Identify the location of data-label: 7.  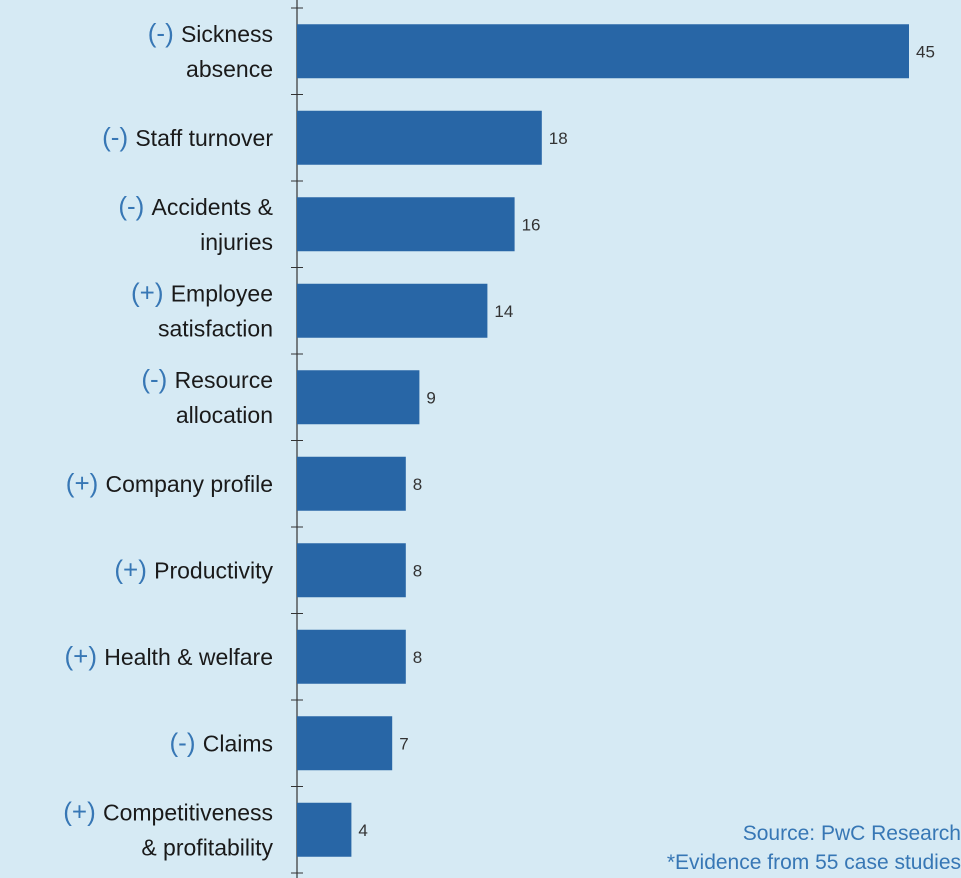
(403, 743).